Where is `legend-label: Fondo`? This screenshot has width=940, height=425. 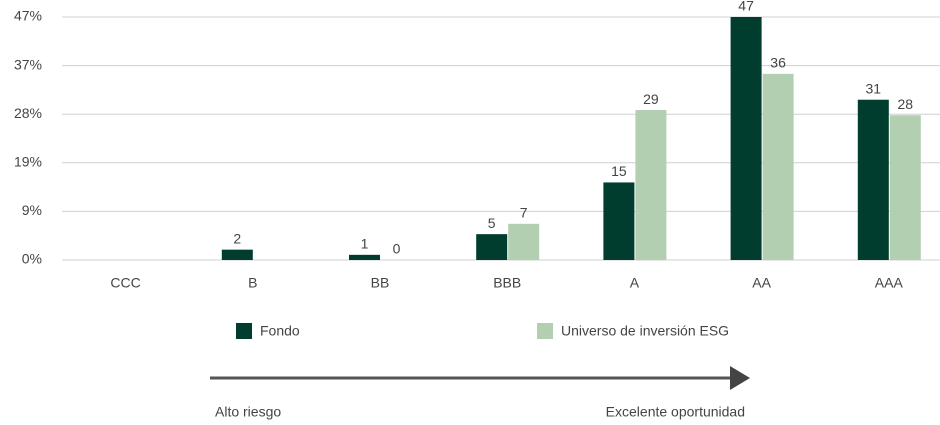
legend-label: Fondo is located at coordinates (280, 331).